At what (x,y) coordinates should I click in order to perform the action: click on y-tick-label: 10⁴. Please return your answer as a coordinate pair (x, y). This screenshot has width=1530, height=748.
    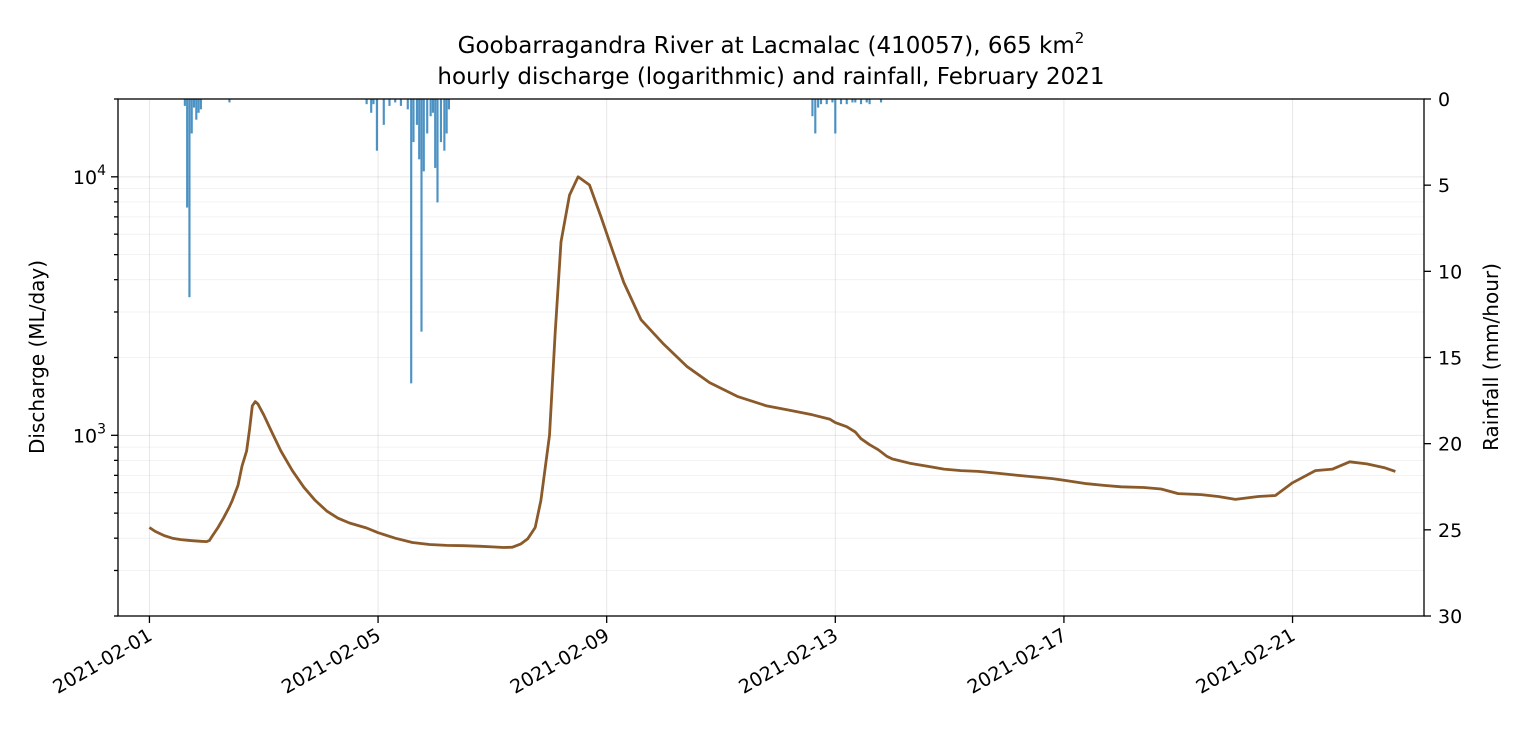
    Looking at the image, I should click on (89, 176).